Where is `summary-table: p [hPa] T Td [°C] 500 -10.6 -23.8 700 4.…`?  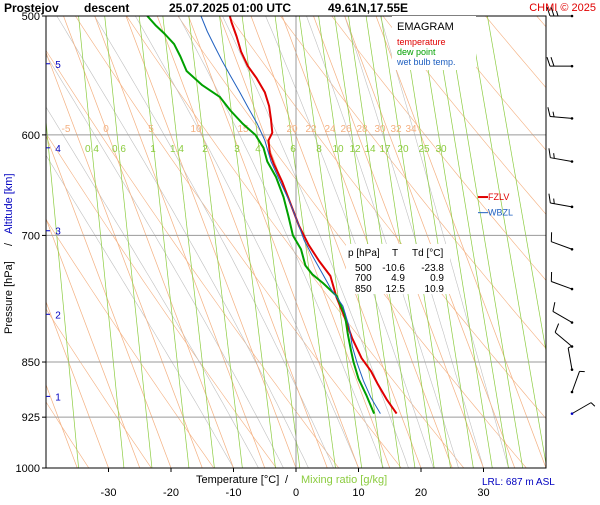 summary-table: p [hPa] T Td [°C] 500 -10.6 -23.8 700 4.… is located at coordinates (398, 269).